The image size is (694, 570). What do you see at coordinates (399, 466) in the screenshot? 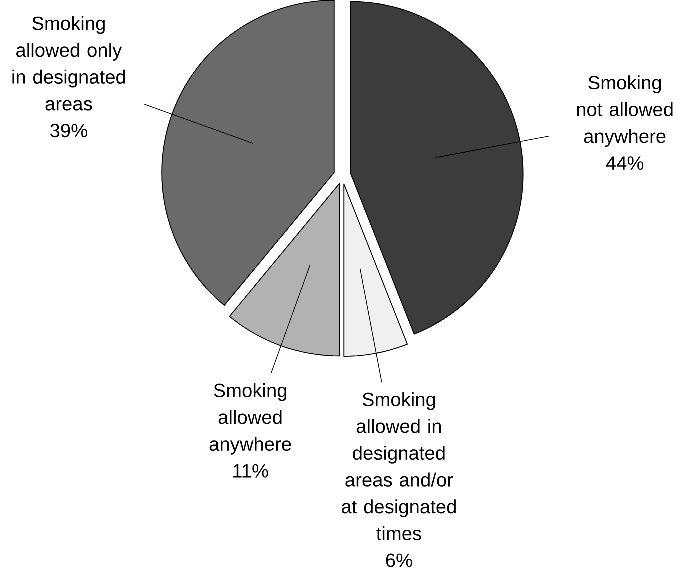
I see `slice-label: Smoking allowed in designated areas and/or at designated times` at bounding box center [399, 466].